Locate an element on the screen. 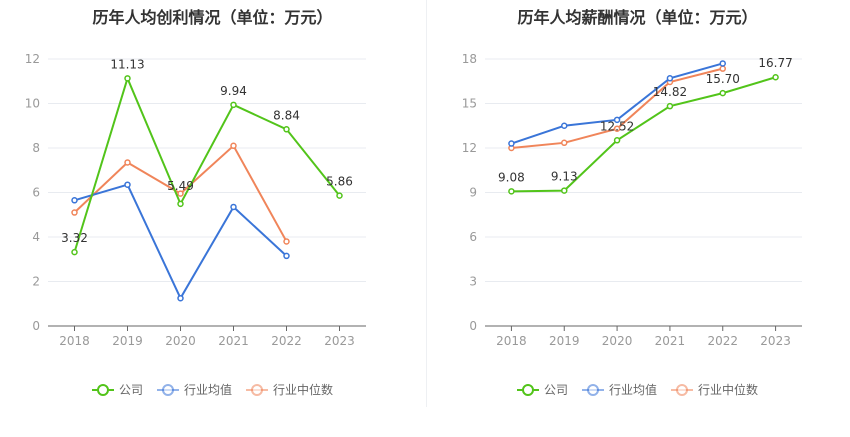 This screenshot has width=850, height=437. data-label: 5.49 is located at coordinates (180, 186).